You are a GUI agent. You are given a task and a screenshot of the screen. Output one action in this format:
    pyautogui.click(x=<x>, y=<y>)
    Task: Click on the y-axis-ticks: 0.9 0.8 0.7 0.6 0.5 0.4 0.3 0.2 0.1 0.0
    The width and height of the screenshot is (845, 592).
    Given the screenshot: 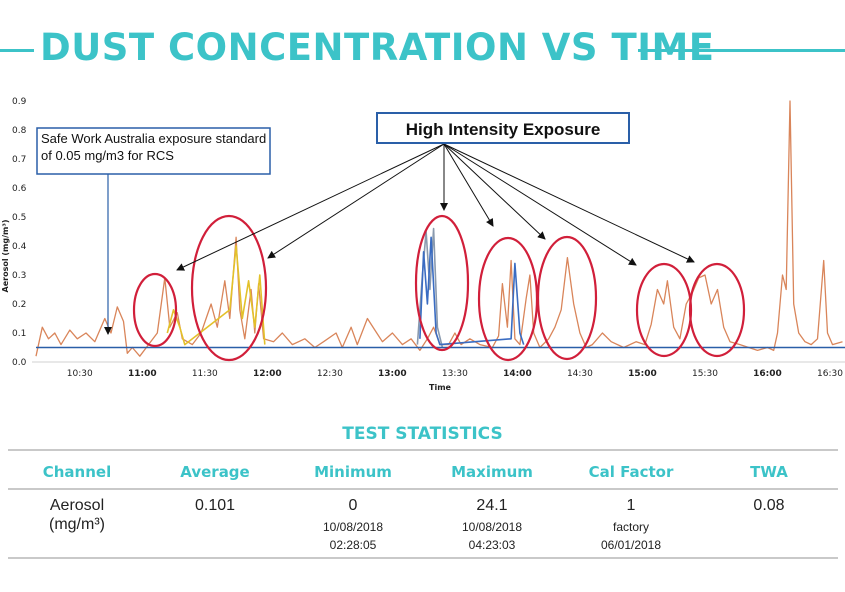 What is the action you would take?
    pyautogui.click(x=19, y=232)
    